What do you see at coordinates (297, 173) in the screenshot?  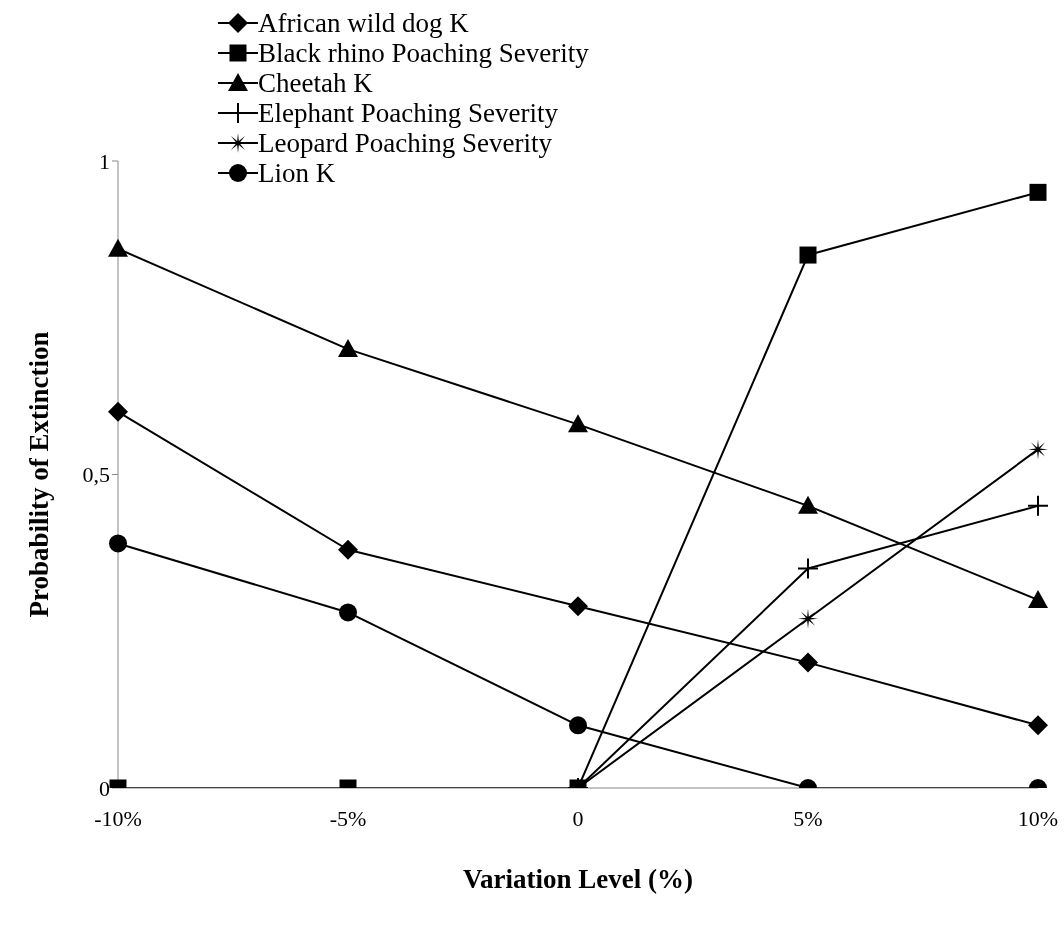 I see `legend-label: Lion K` at bounding box center [297, 173].